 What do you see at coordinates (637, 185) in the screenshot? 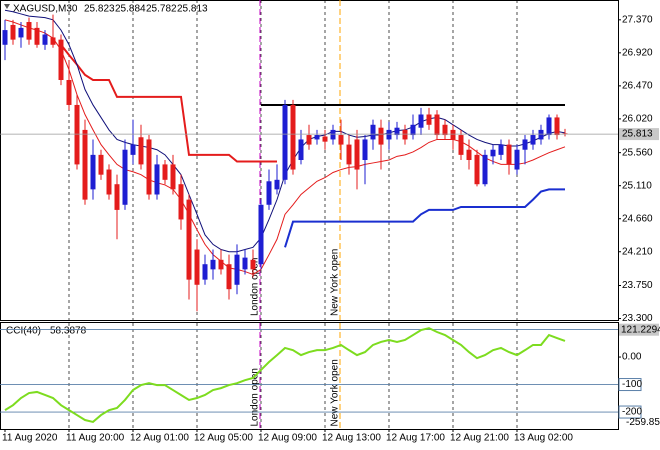
I see `y-tick-label: 25.110` at bounding box center [637, 185].